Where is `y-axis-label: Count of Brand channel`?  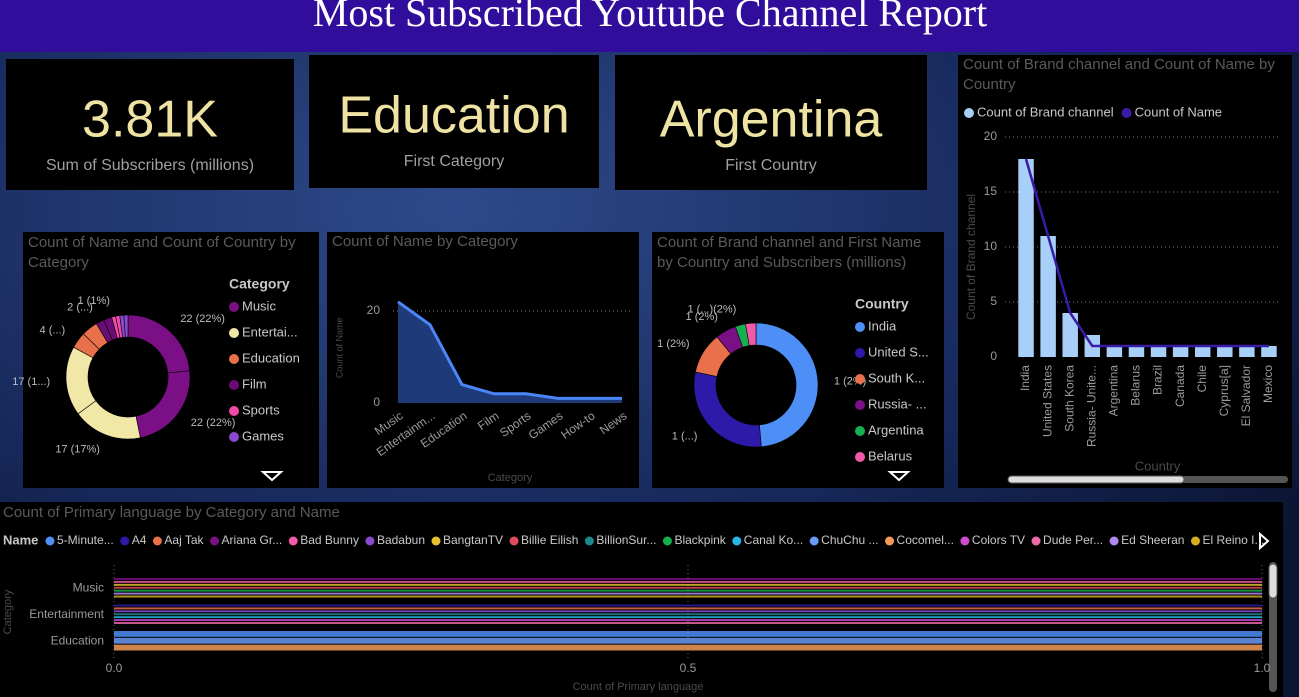 y-axis-label: Count of Brand channel is located at coordinates (971, 257).